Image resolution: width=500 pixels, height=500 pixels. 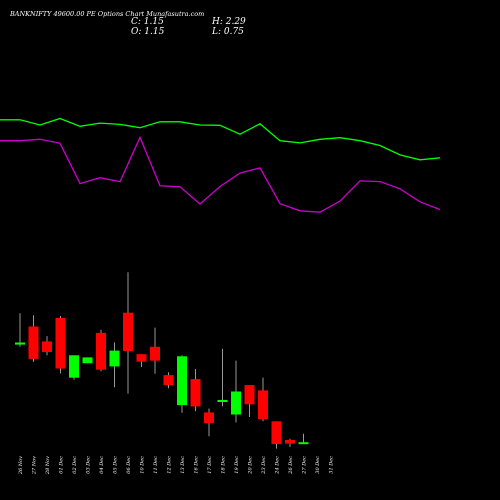 I want to click on x-tick-label: 26 Nov, so click(x=21, y=465).